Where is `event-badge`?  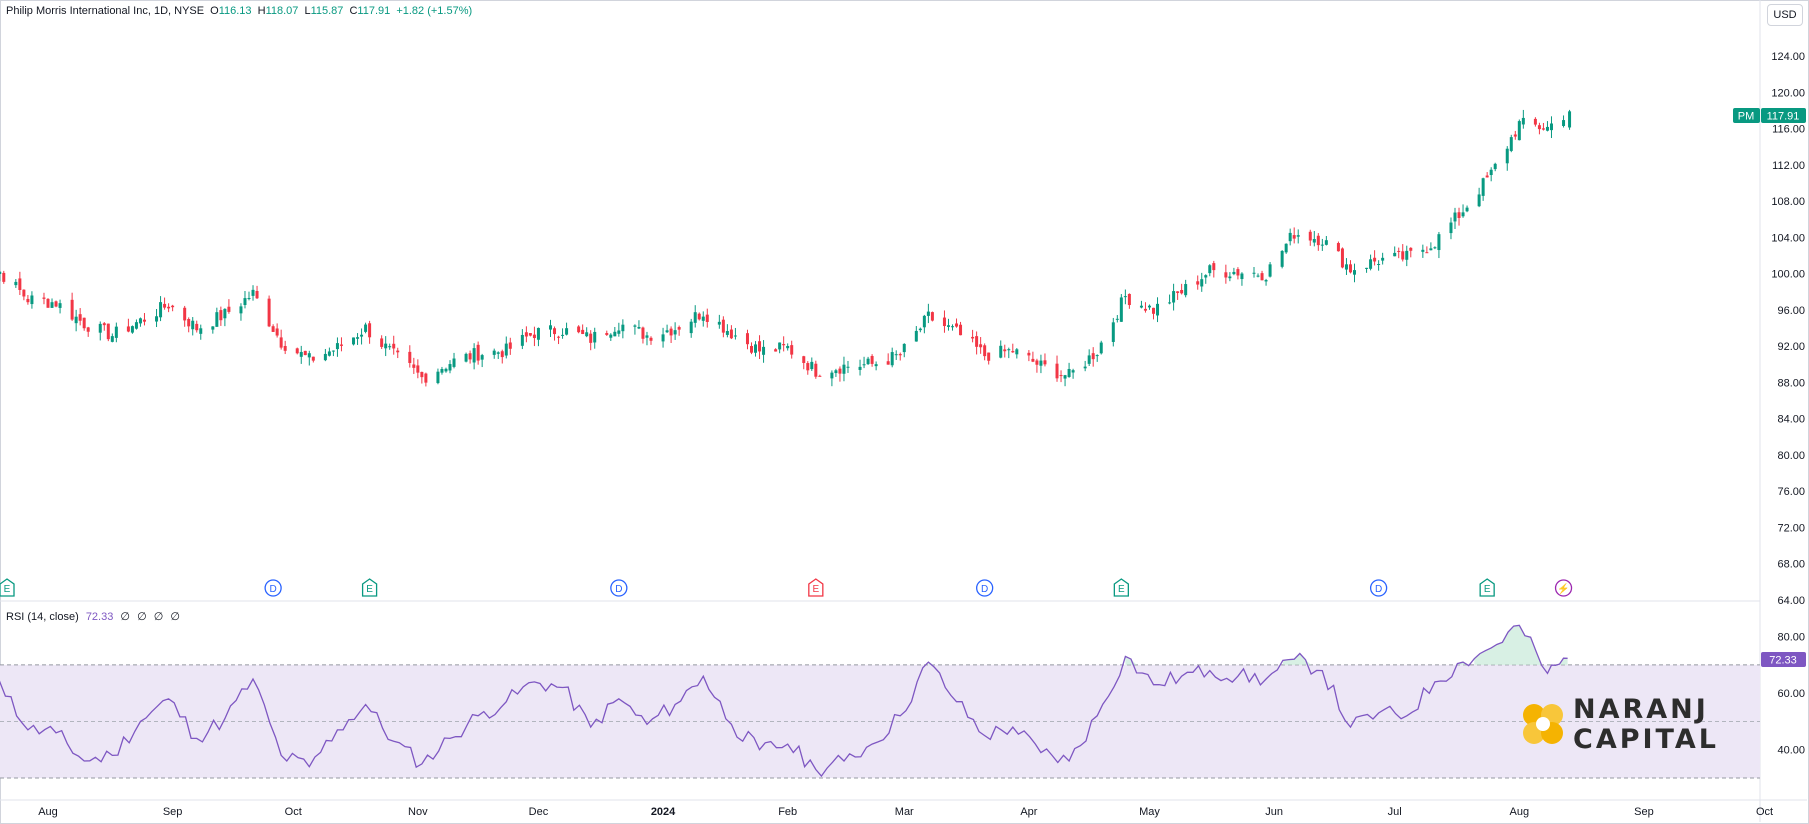 event-badge is located at coordinates (1487, 587).